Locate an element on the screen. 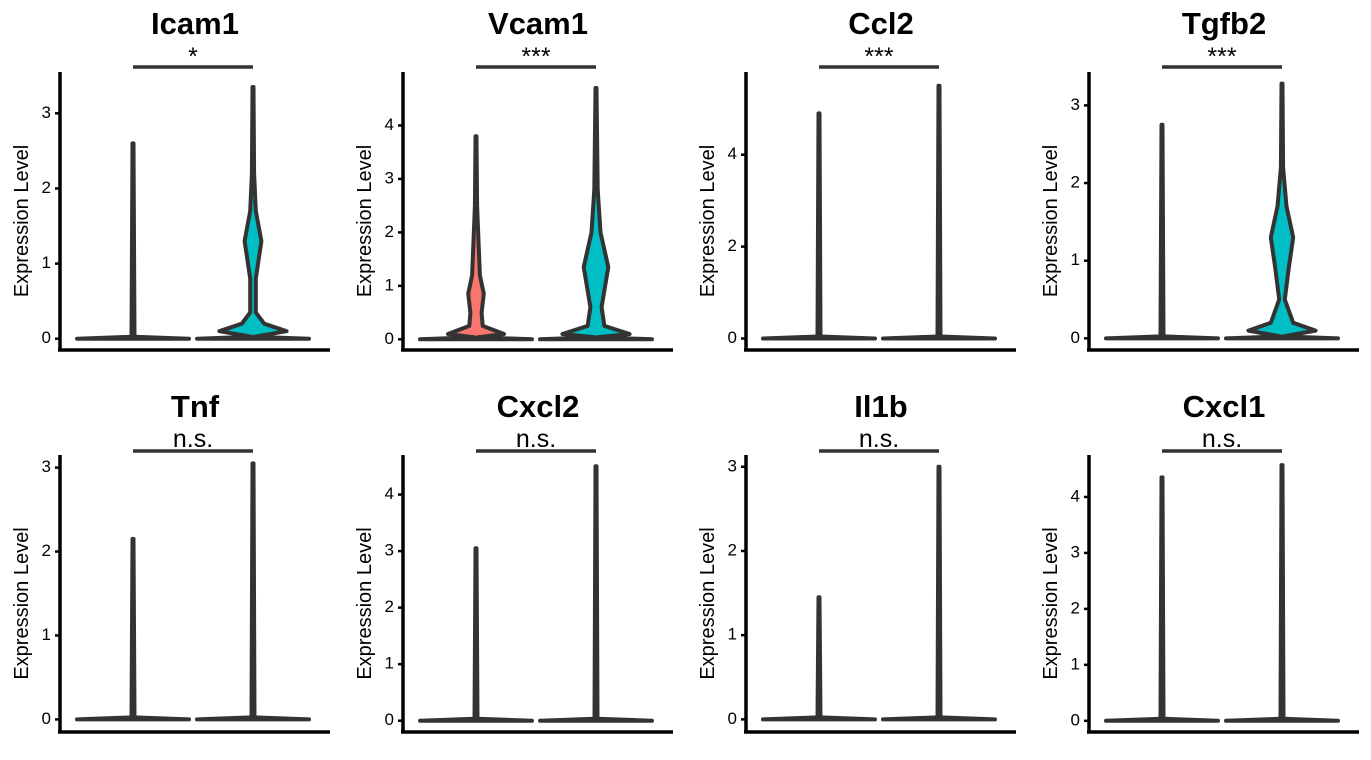 This screenshot has width=1371, height=760. panel-title: Cxcl2 is located at coordinates (538, 406).